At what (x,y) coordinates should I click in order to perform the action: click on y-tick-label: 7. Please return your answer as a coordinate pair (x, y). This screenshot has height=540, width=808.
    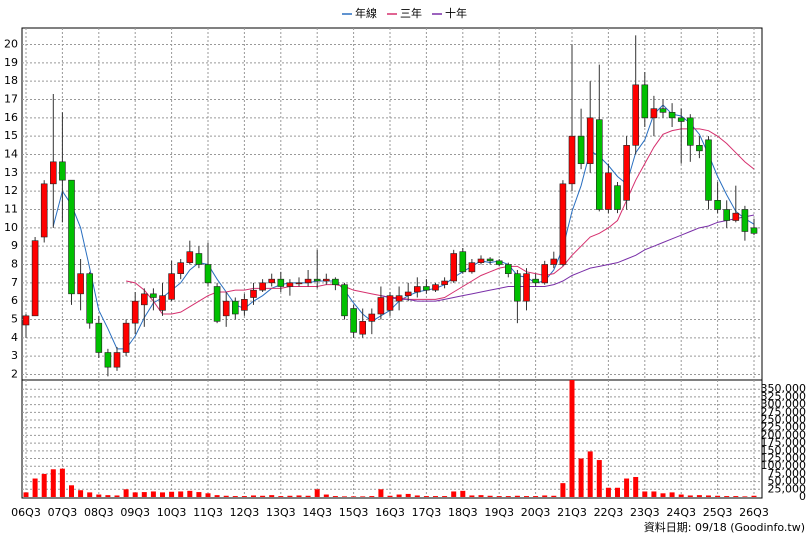
    Looking at the image, I should click on (14, 282).